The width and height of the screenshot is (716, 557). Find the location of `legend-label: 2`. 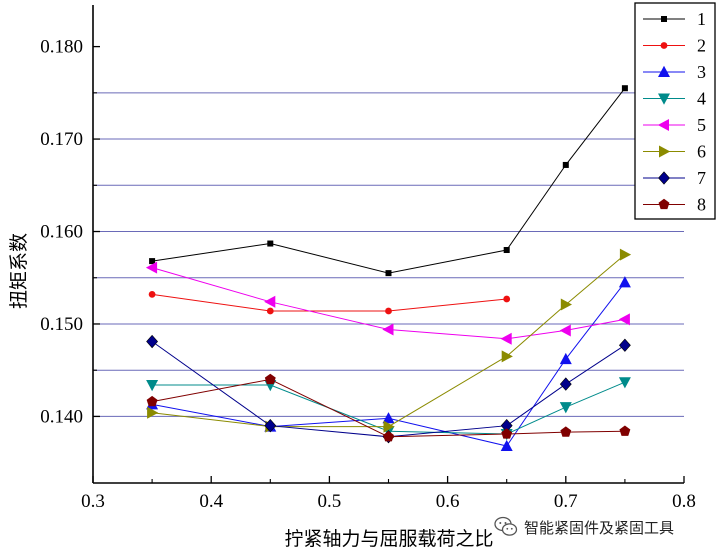

legend-label: 2 is located at coordinates (701, 46).